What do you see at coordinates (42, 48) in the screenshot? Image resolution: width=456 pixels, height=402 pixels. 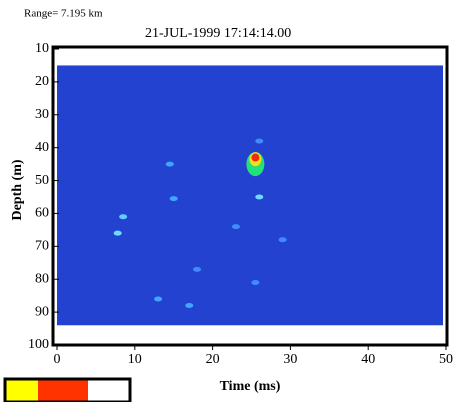 I see `y-tick-label: 10` at bounding box center [42, 48].